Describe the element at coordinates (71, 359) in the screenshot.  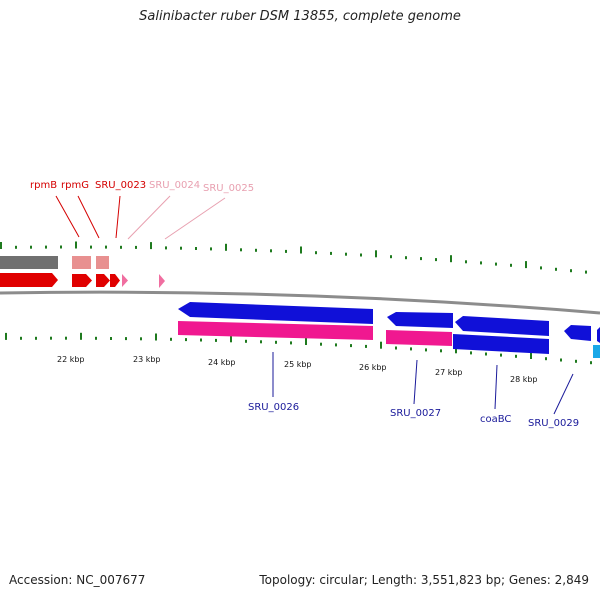
I see `scale-label: 22 kbp` at that location.